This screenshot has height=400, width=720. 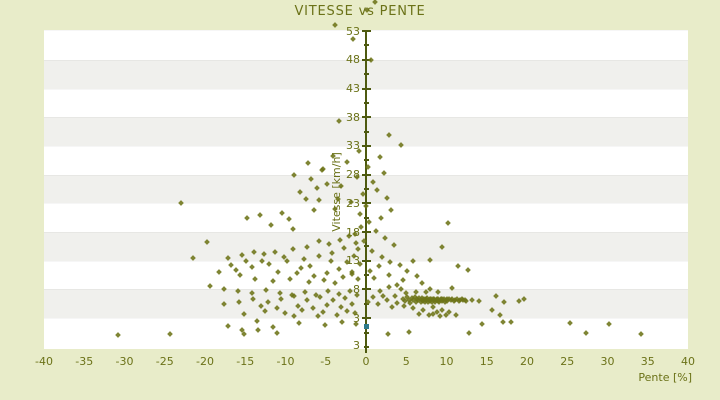 I want to click on y-tick-label: 48, so click(x=353, y=60).